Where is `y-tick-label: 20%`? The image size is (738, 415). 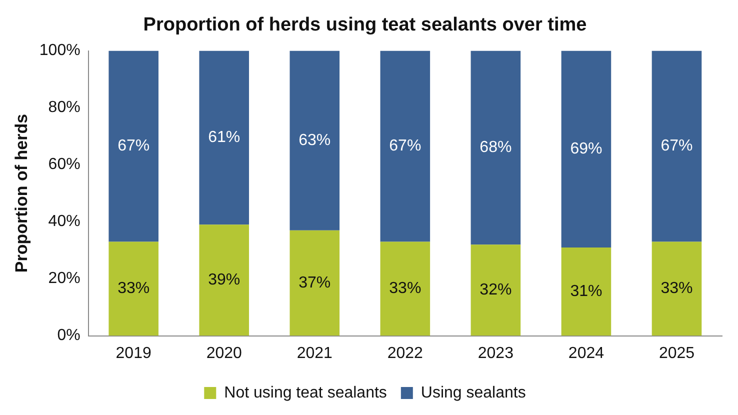 y-tick-label: 20% is located at coordinates (64, 279).